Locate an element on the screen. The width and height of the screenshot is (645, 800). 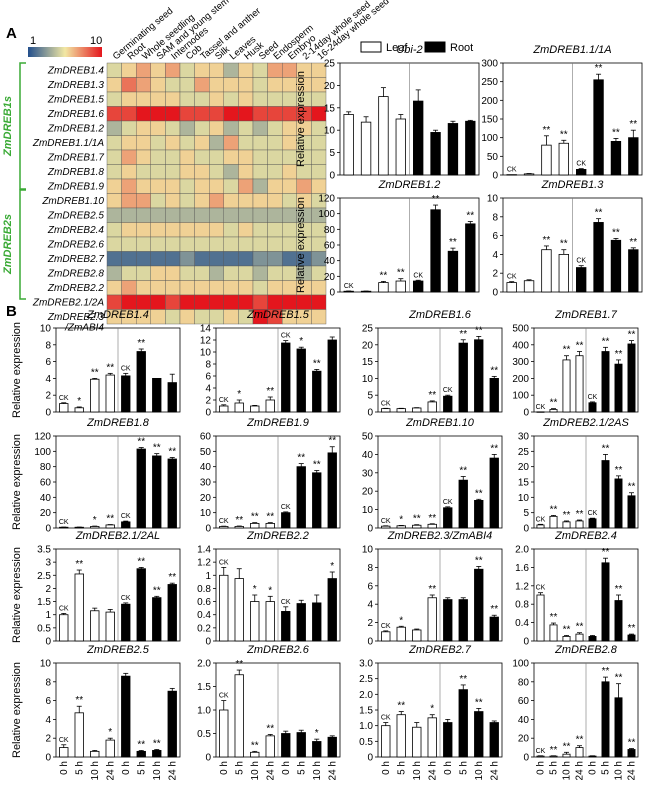
chart-title: ZmDREB1.6 is located at coordinates (440, 315).